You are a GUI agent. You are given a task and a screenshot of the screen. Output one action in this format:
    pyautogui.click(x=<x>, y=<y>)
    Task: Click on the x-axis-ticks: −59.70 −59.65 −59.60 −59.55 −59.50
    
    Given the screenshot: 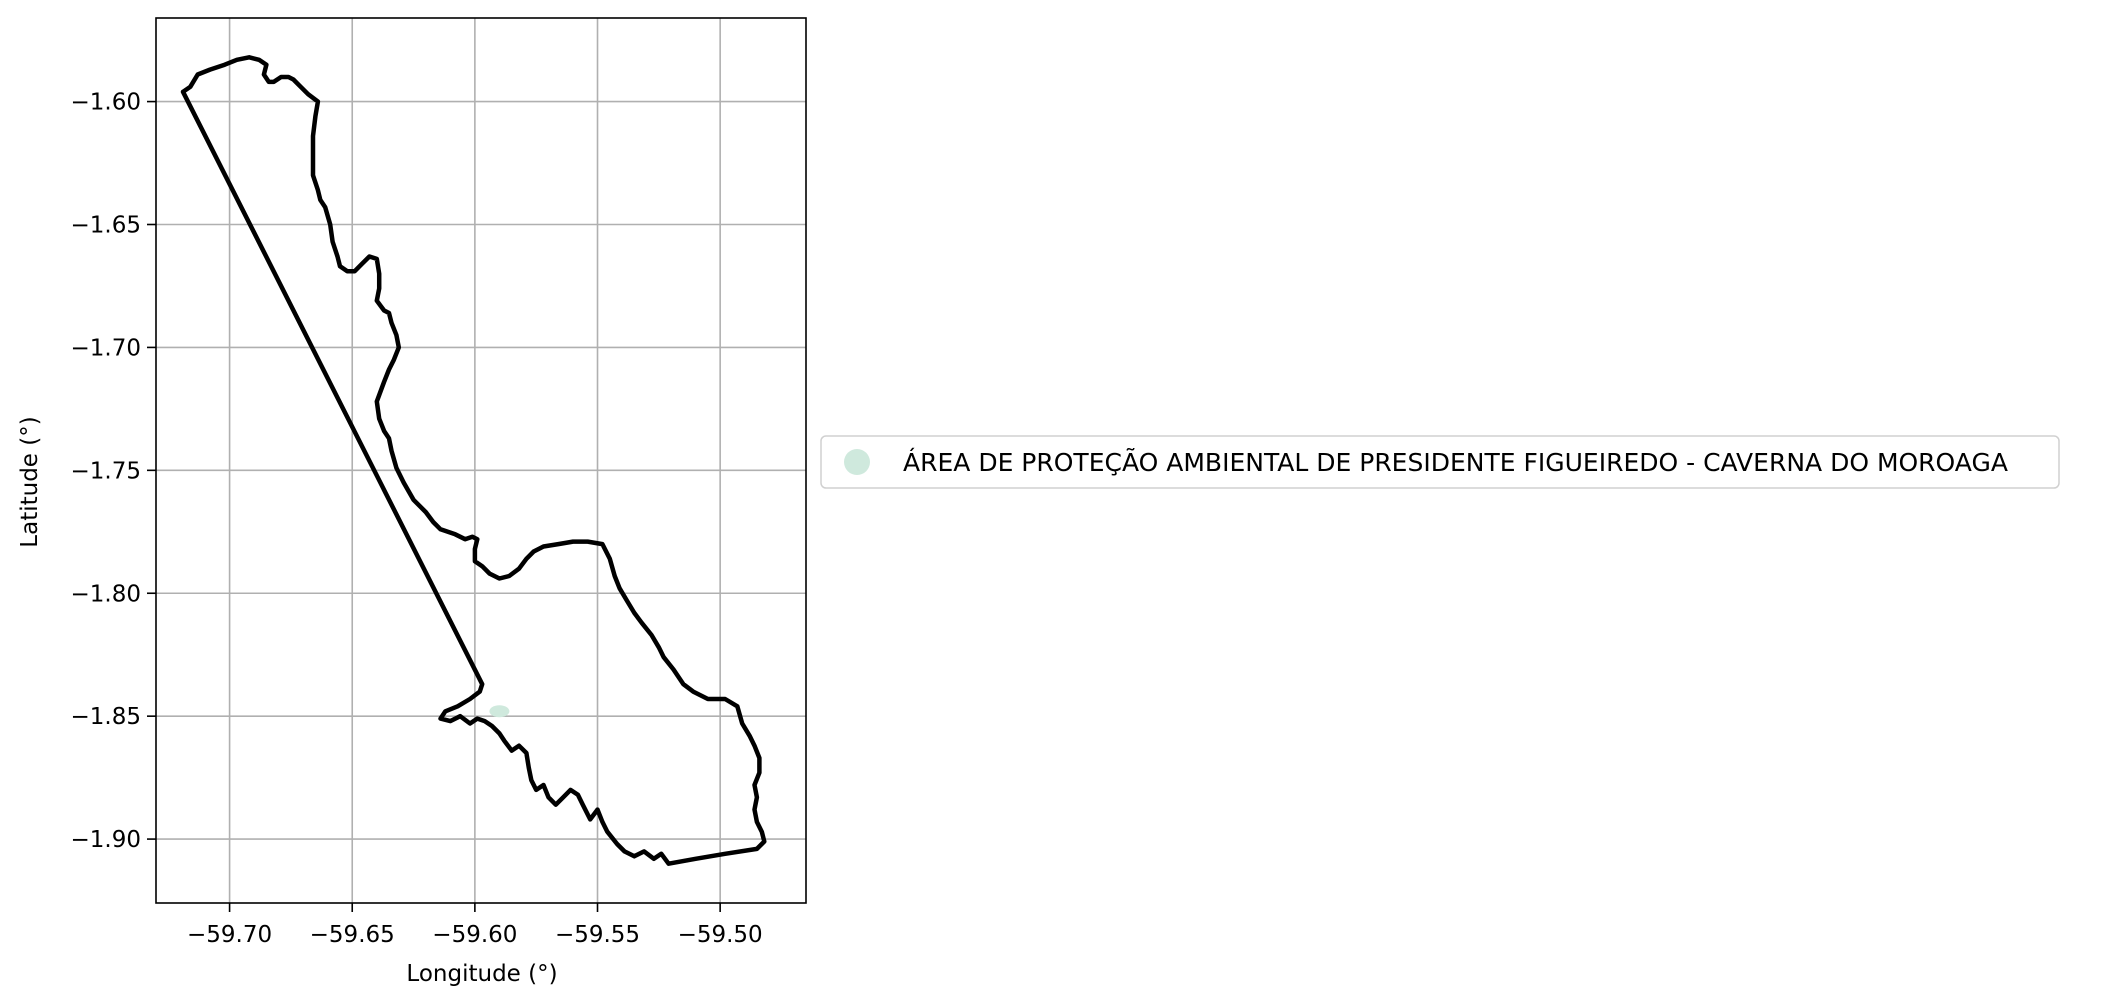 What is the action you would take?
    pyautogui.click(x=475, y=925)
    